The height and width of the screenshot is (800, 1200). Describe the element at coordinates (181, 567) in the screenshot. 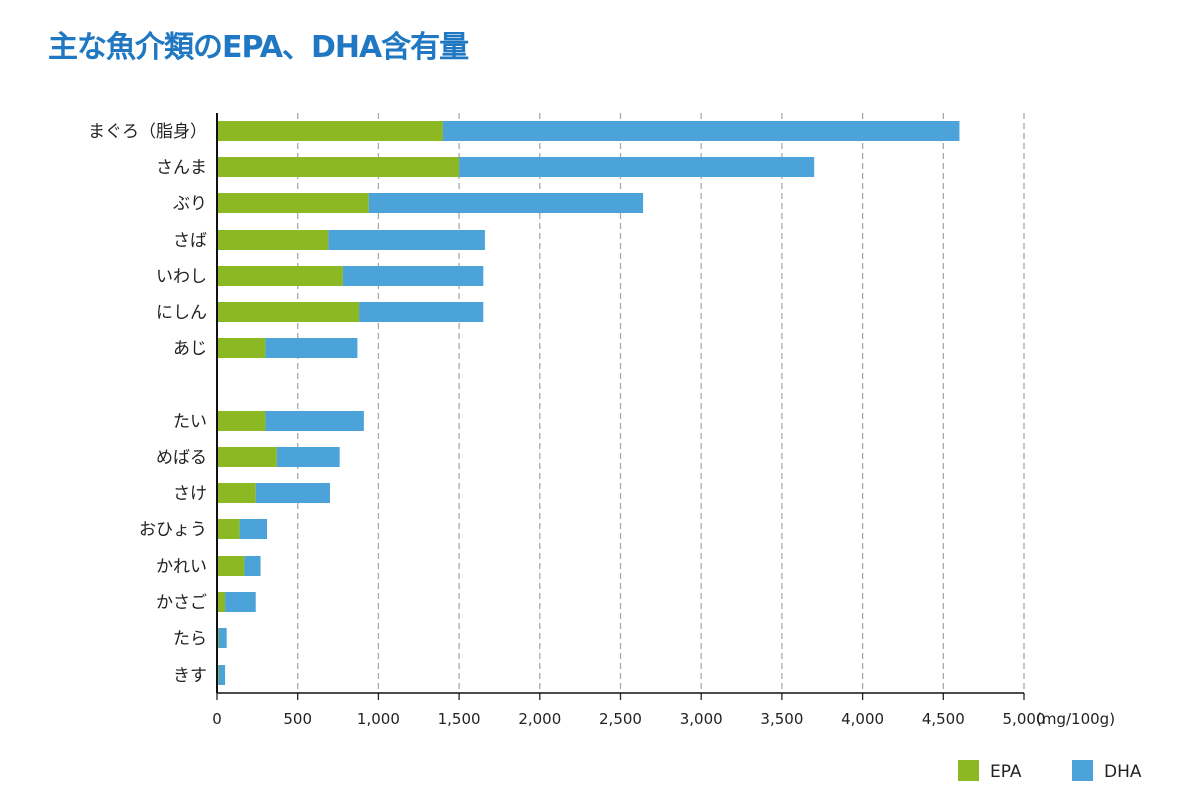

I see `category-label: かれい` at that location.